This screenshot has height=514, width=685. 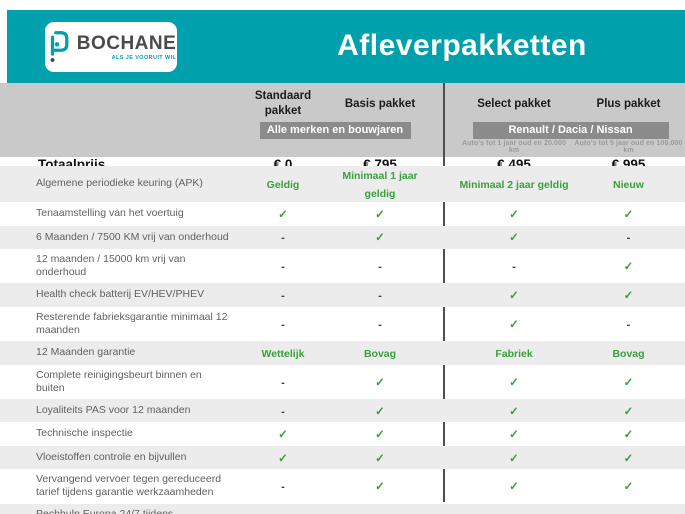 I want to click on value-plus: -, so click(x=628, y=324).